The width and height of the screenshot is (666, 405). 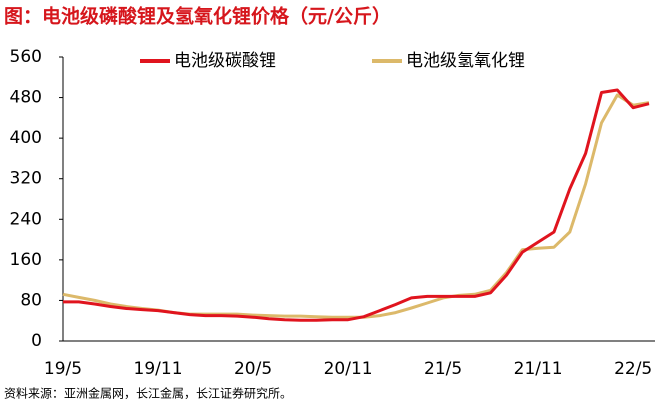 I want to click on y-tick-label: 80, so click(x=31, y=300).